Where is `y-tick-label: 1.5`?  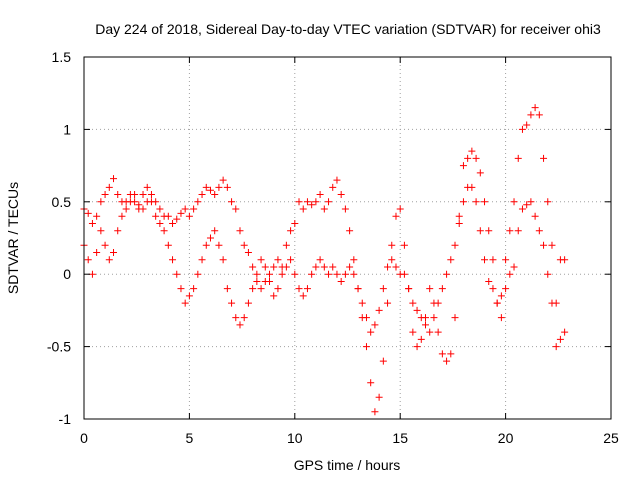
y-tick-label: 1.5 is located at coordinates (62, 57).